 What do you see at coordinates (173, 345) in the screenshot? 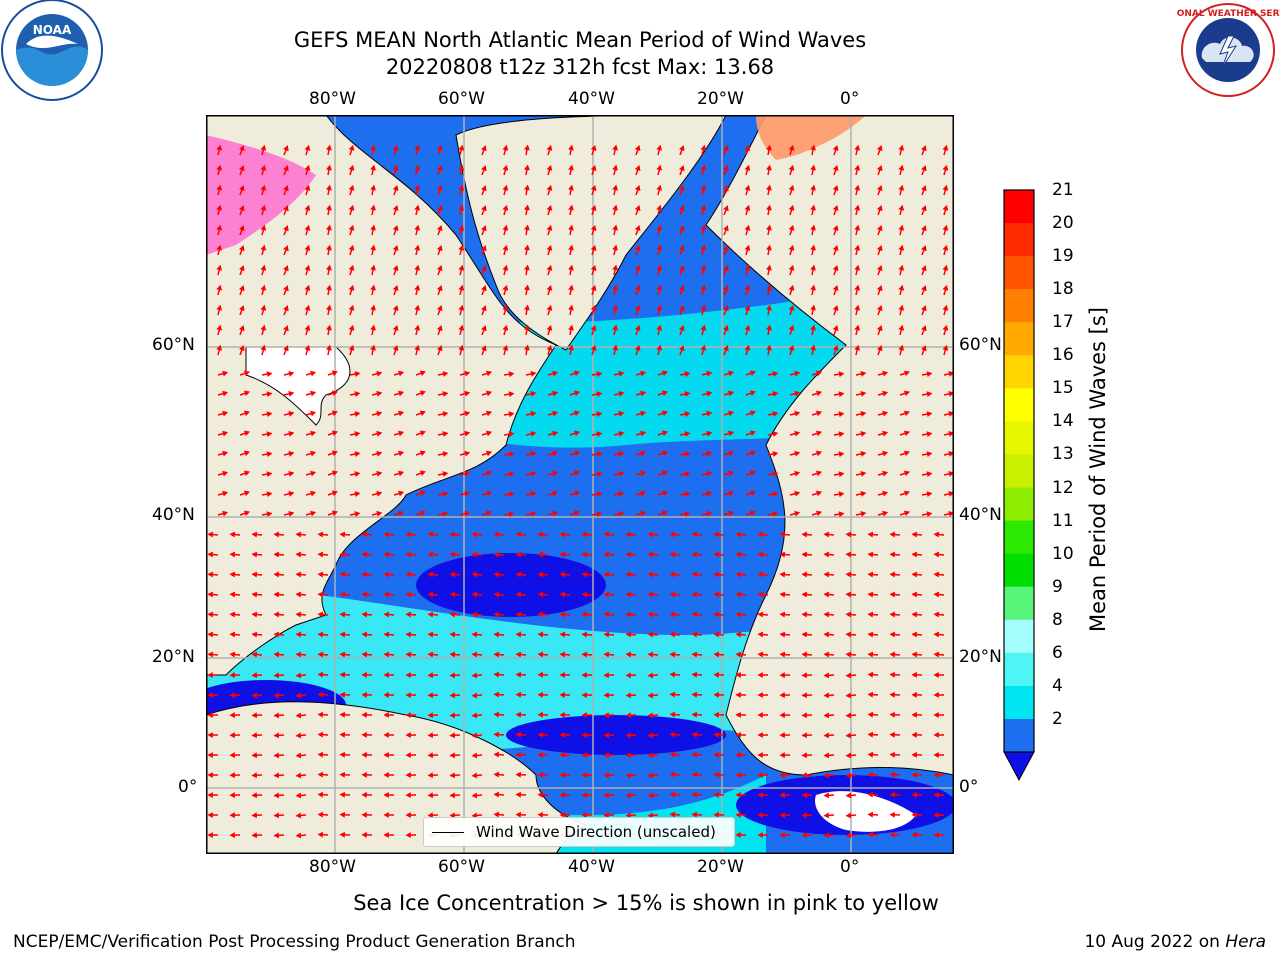
I see `lat-label-left: 60°N` at bounding box center [173, 345].